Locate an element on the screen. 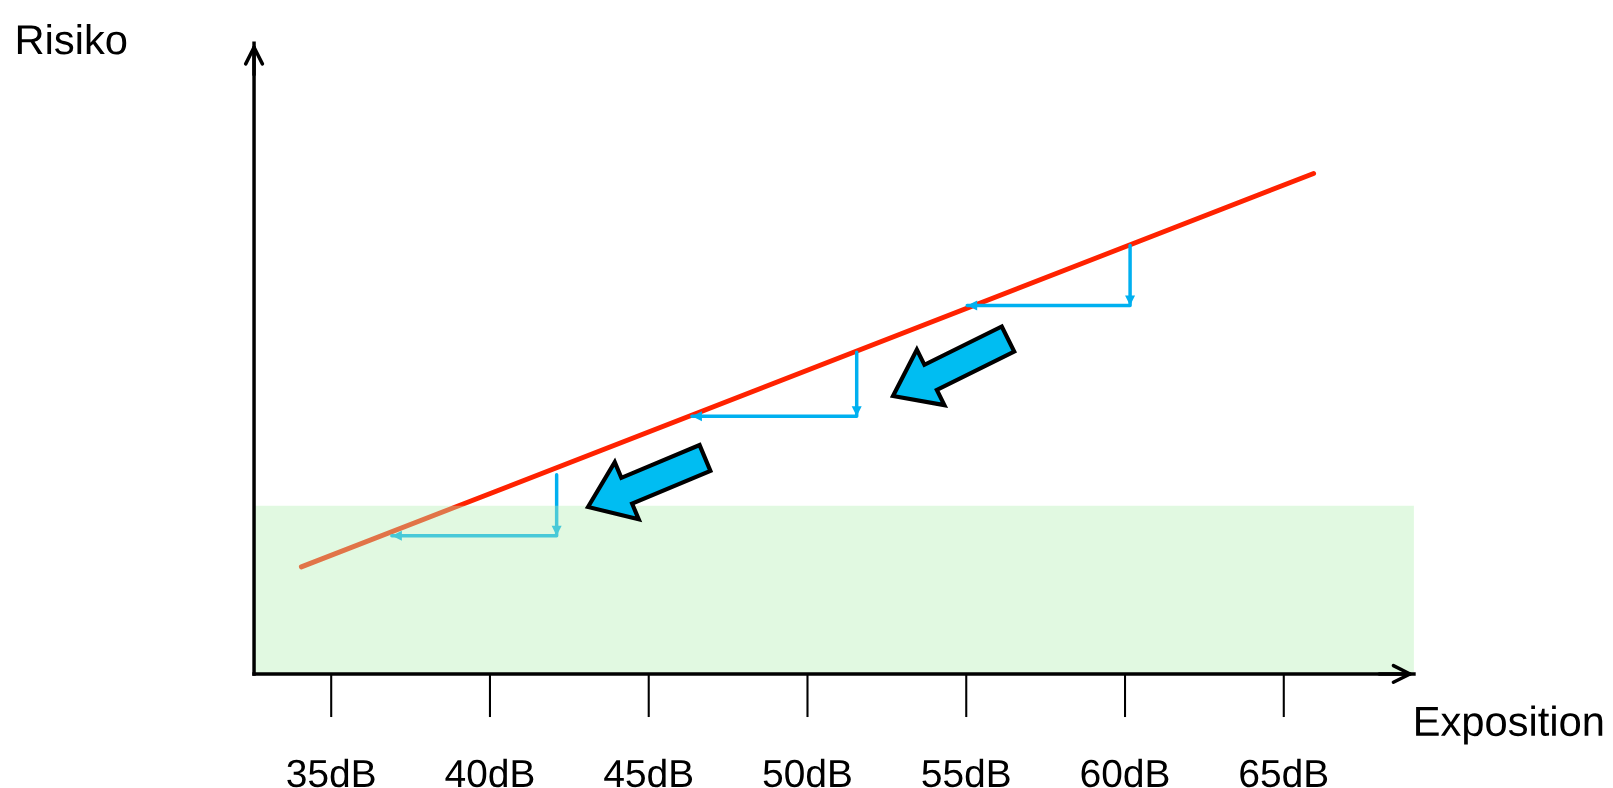 The width and height of the screenshot is (1613, 788). x-tick-label: 50dB is located at coordinates (807, 773).